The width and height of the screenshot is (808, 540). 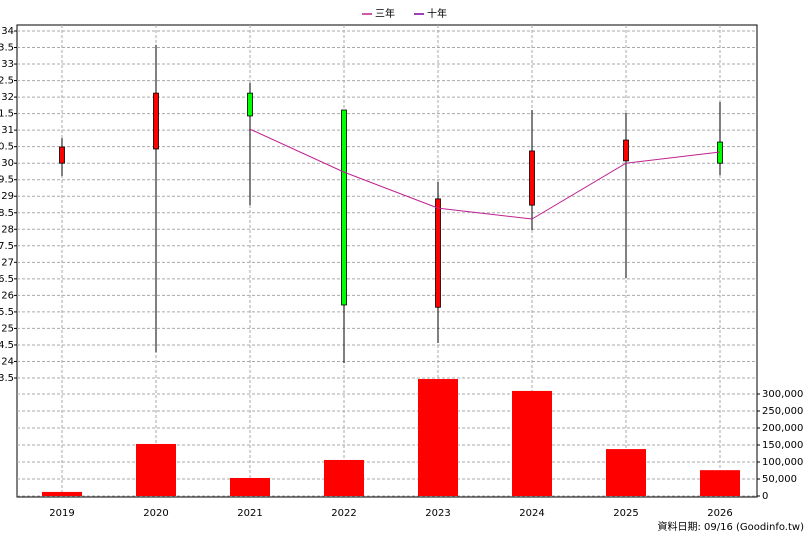 I want to click on y2-tick-label: 50,000, so click(x=779, y=479).